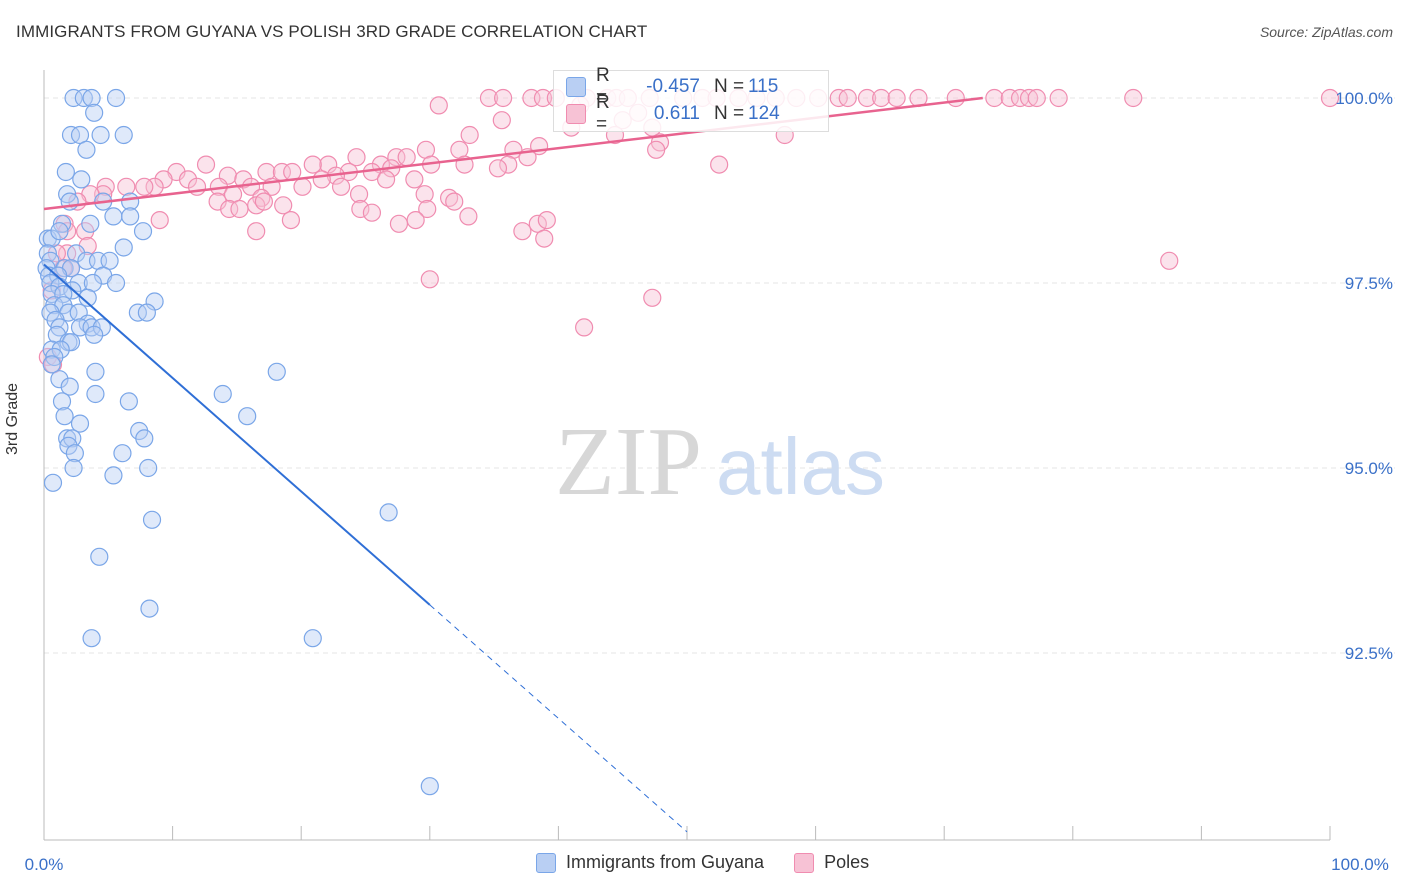  Describe the element at coordinates (729, 113) in the screenshot. I see `n-label: N =` at that location.